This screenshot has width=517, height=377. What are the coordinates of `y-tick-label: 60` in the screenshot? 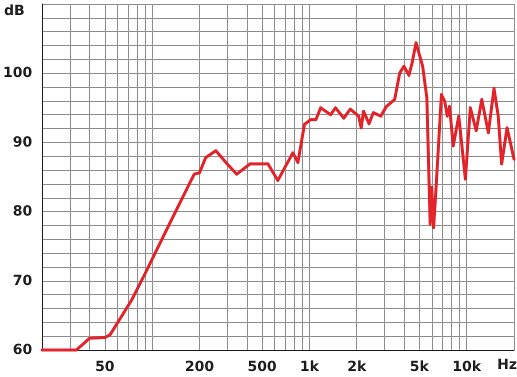 It's located at (22, 350).